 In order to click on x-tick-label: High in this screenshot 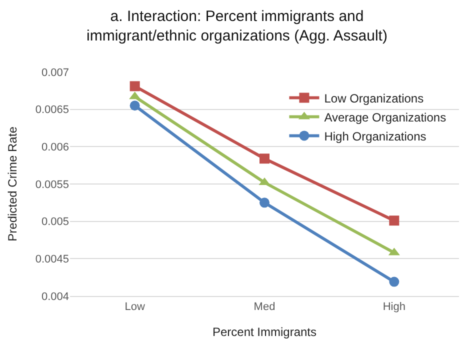, I will do `click(394, 307)`.